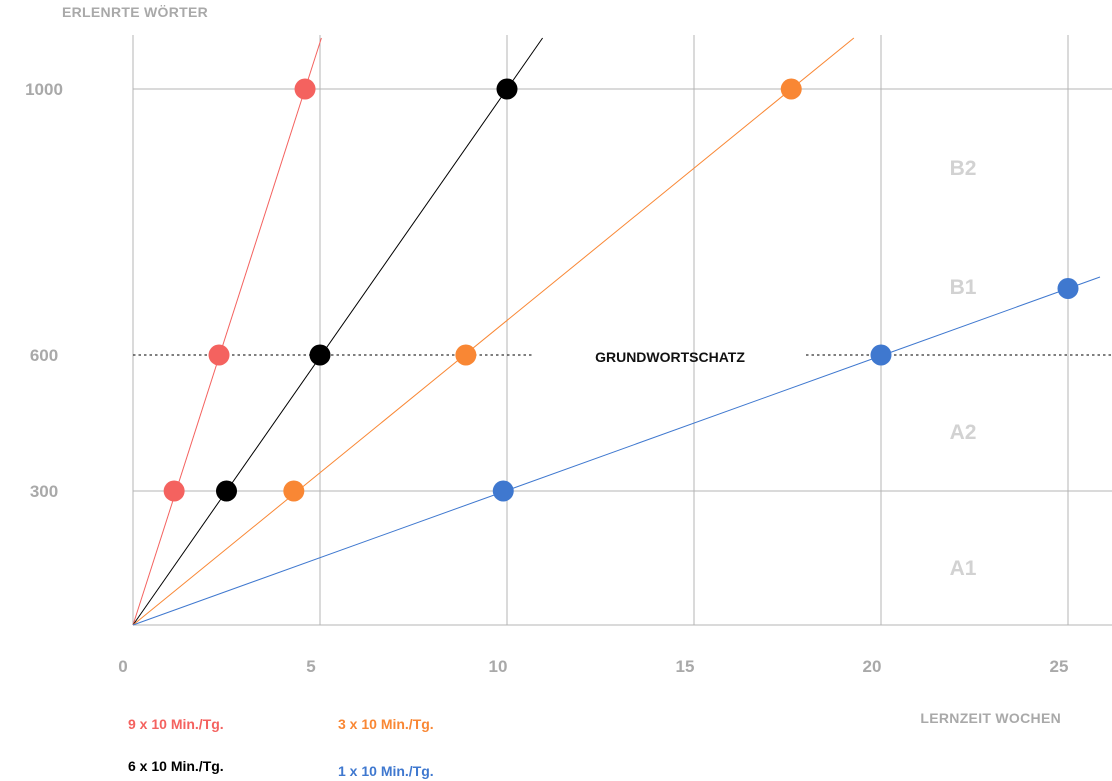  What do you see at coordinates (176, 724) in the screenshot?
I see `legend-item-1: 9 x 10 Min./Tg.` at bounding box center [176, 724].